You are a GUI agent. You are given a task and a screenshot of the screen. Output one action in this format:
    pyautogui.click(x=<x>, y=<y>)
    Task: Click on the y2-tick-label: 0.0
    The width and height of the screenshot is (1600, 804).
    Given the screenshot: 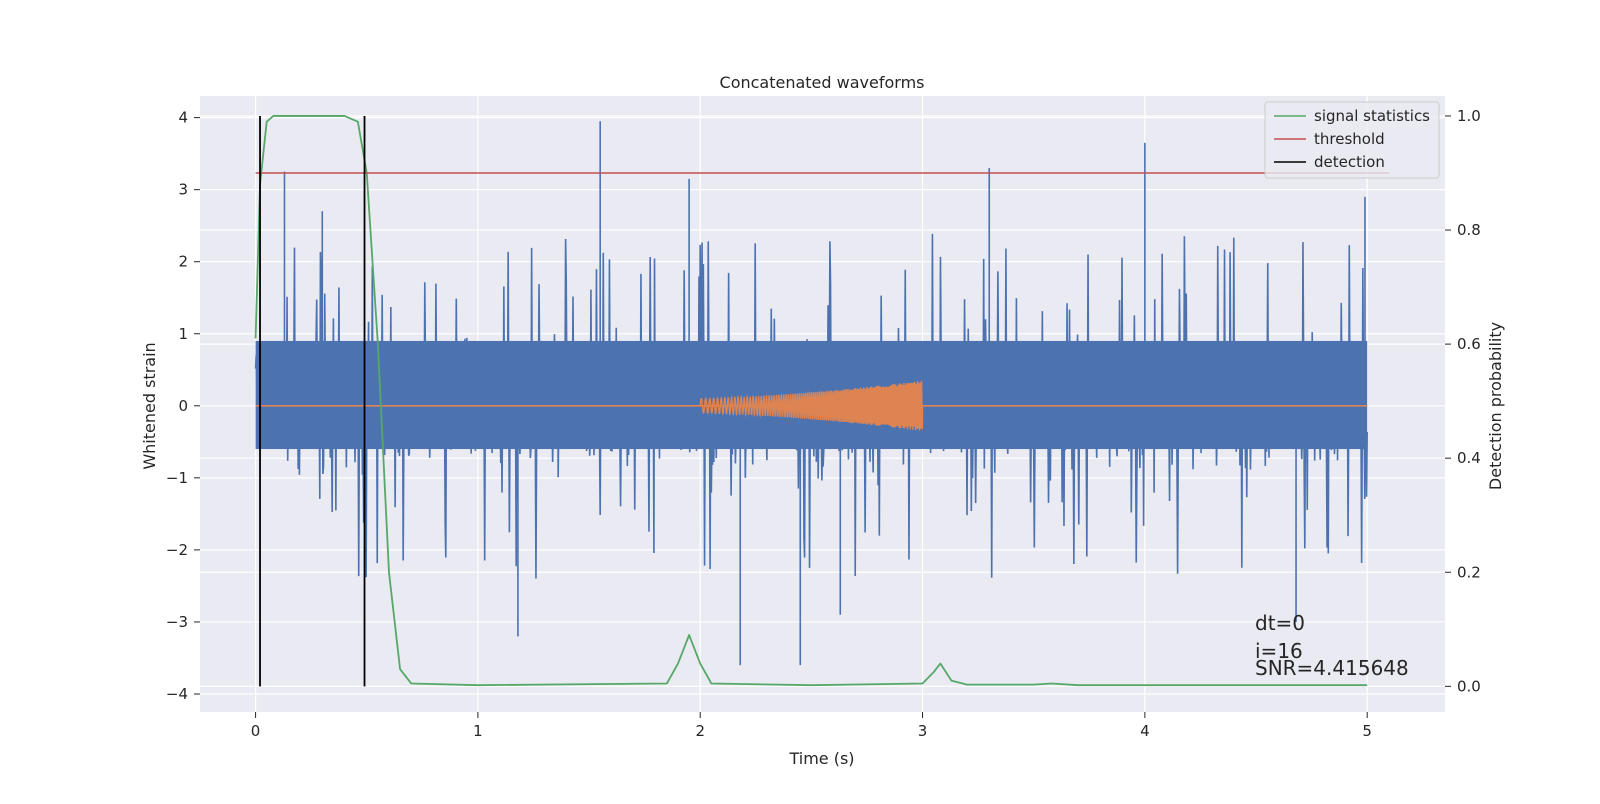 What is the action you would take?
    pyautogui.click(x=1469, y=686)
    